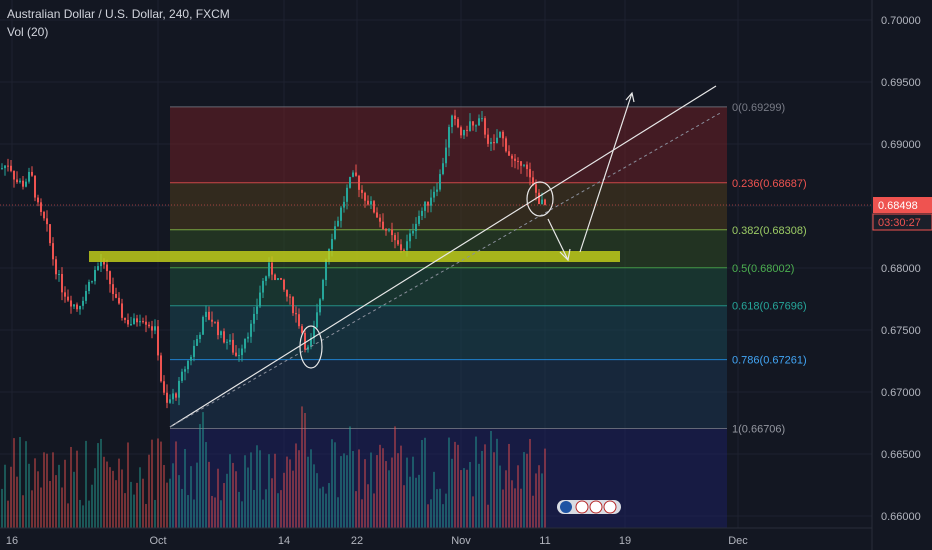  I want to click on price-tick-label: 0.66000, so click(901, 517).